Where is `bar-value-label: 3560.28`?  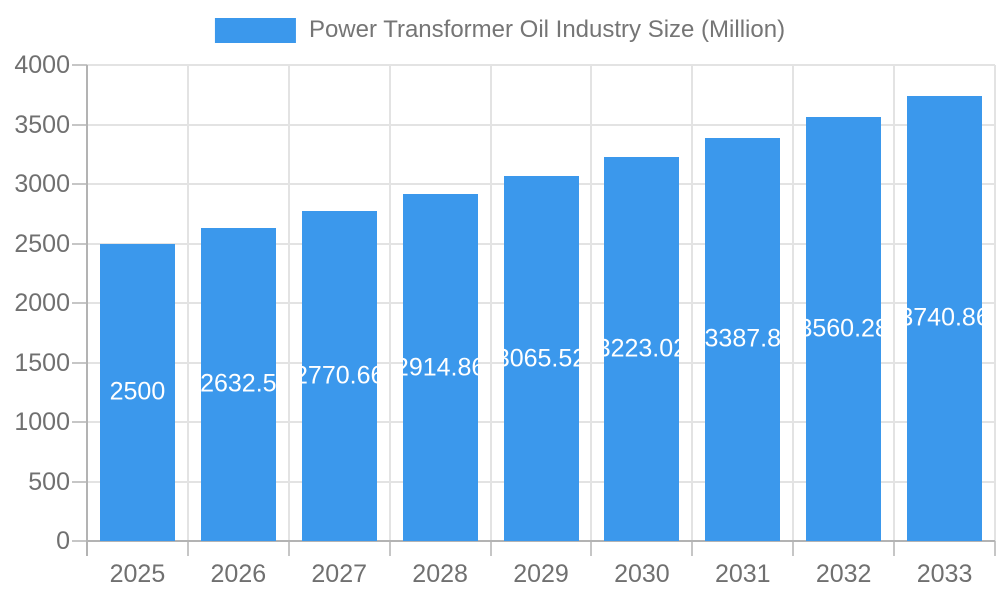 bar-value-label: 3560.28 is located at coordinates (843, 328).